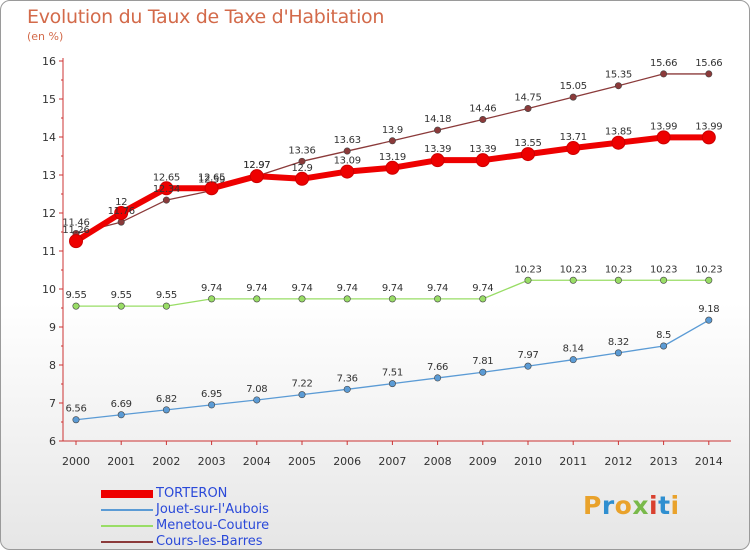  Describe the element at coordinates (75, 230) in the screenshot. I see `data-label: 11.26` at that location.